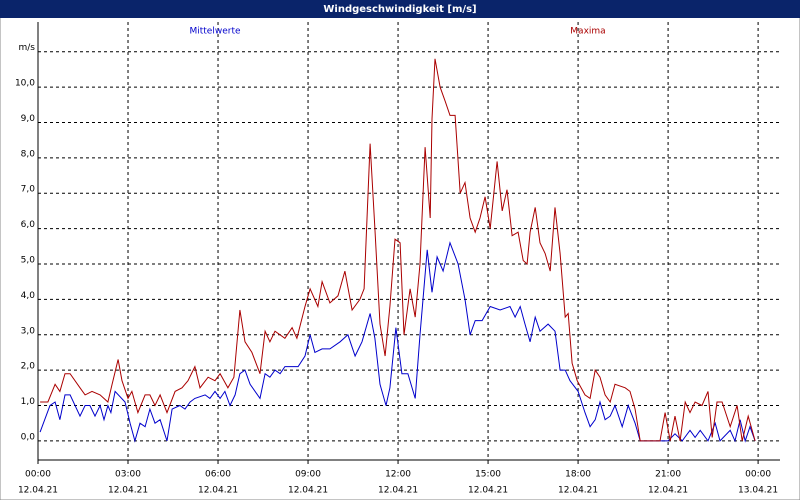 Image resolution: width=800 pixels, height=500 pixels. Describe the element at coordinates (28, 154) in the screenshot. I see `y-tick-label: 8,0` at that location.